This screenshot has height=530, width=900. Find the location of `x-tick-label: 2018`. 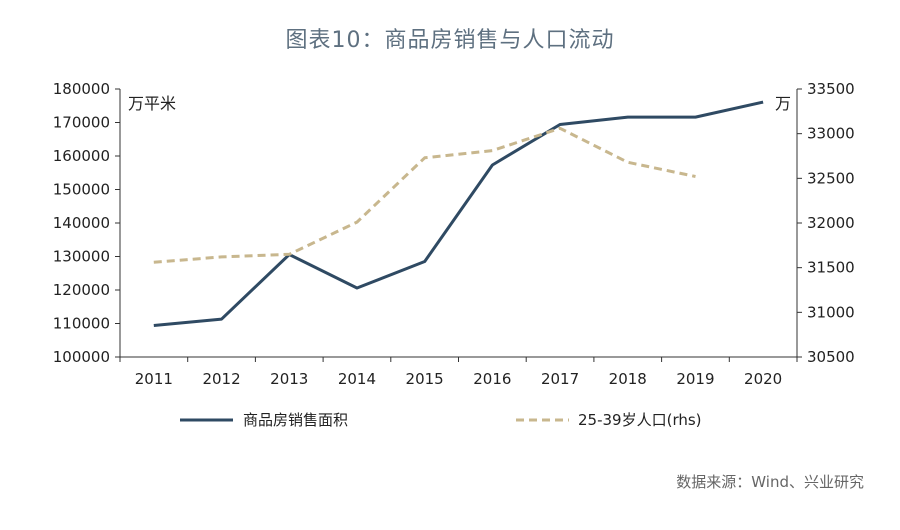

x-tick-label: 2018 is located at coordinates (628, 379).